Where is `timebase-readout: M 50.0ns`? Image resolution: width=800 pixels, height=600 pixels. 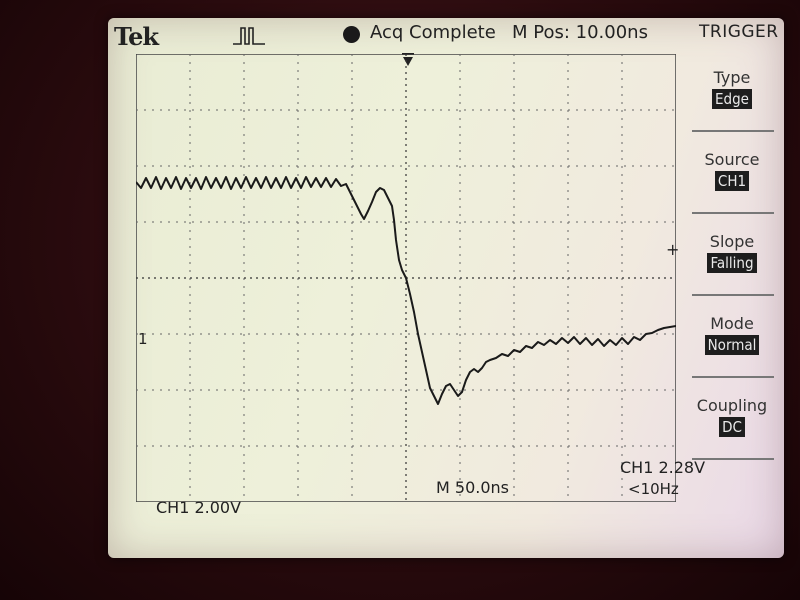 timebase-readout: M 50.0ns is located at coordinates (472, 487).